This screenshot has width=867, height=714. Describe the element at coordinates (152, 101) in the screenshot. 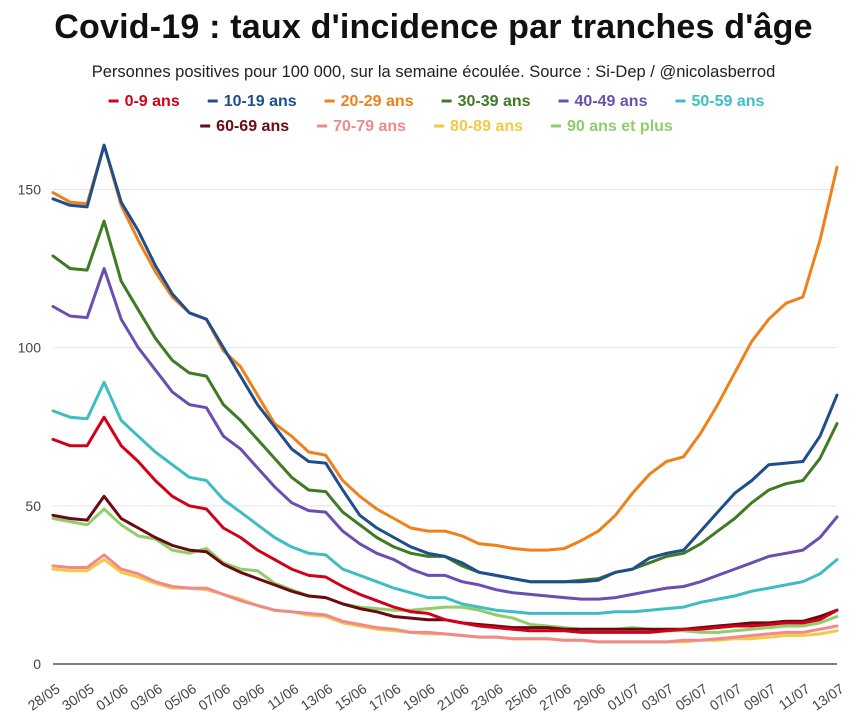

I see `legend-label: 0-9 ans` at that location.